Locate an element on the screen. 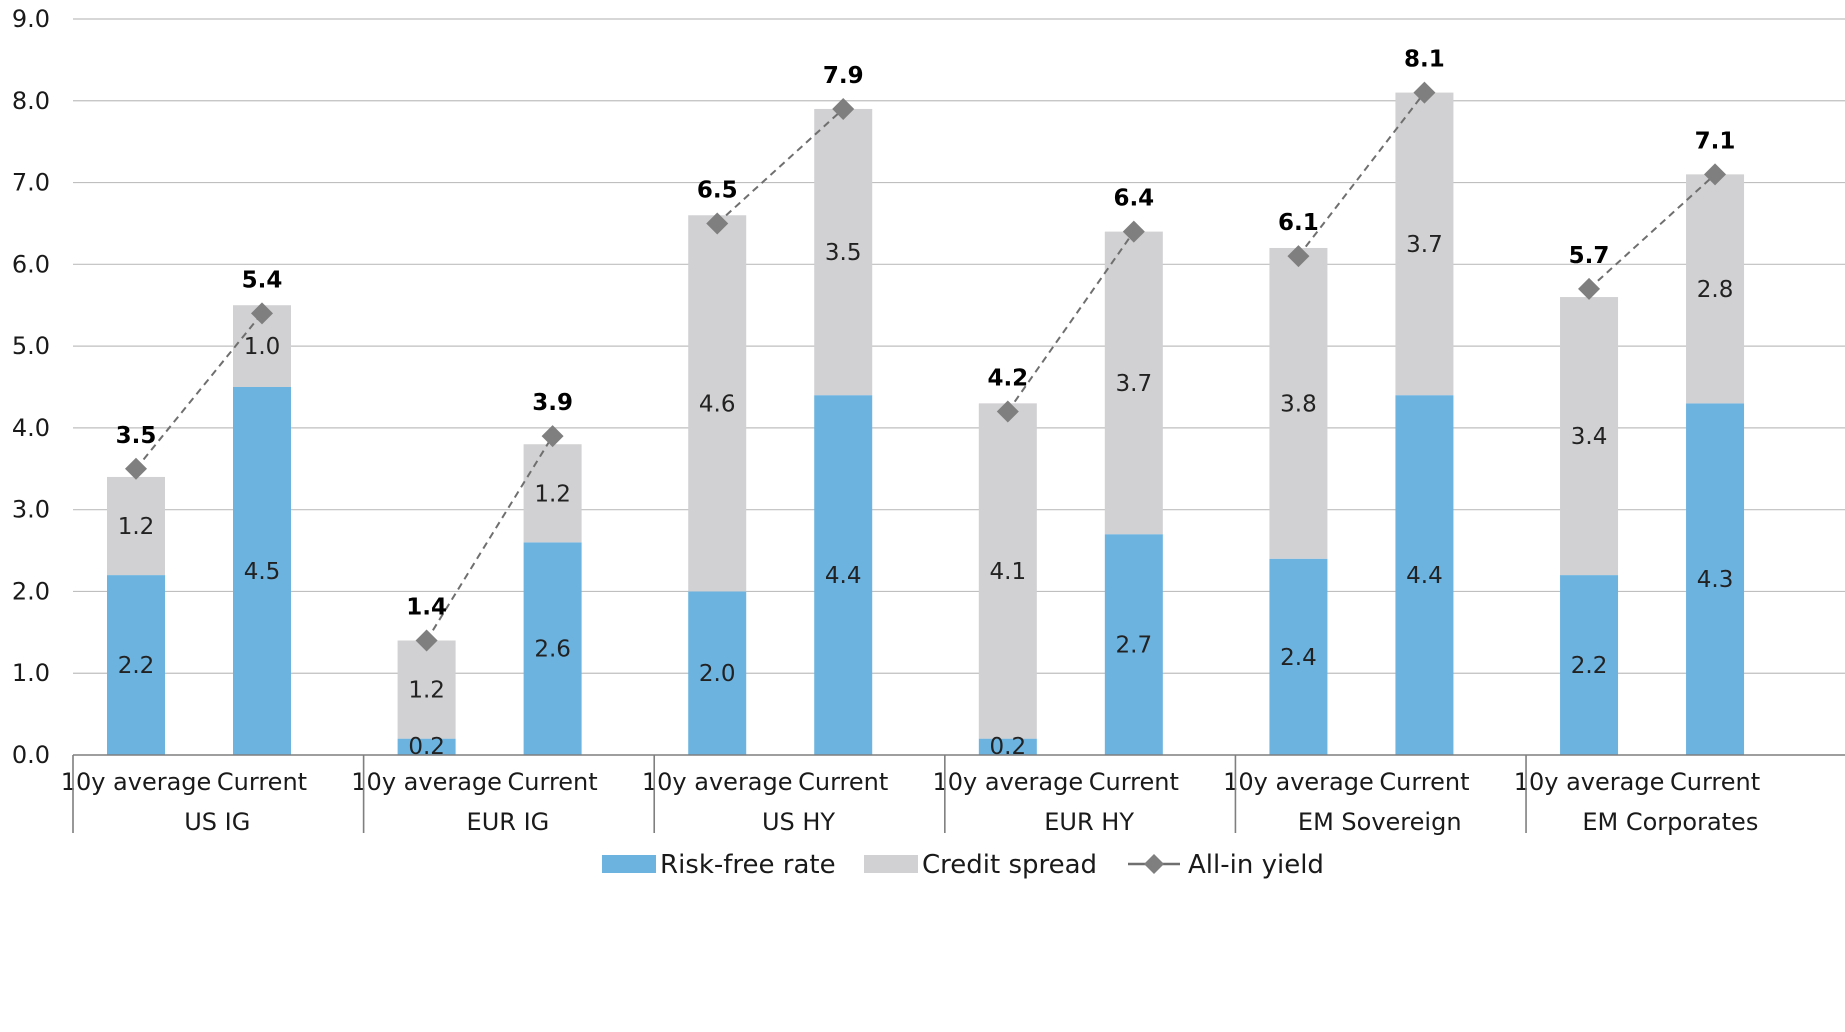  x-group-label: EM Sovereign is located at coordinates (1380, 822).